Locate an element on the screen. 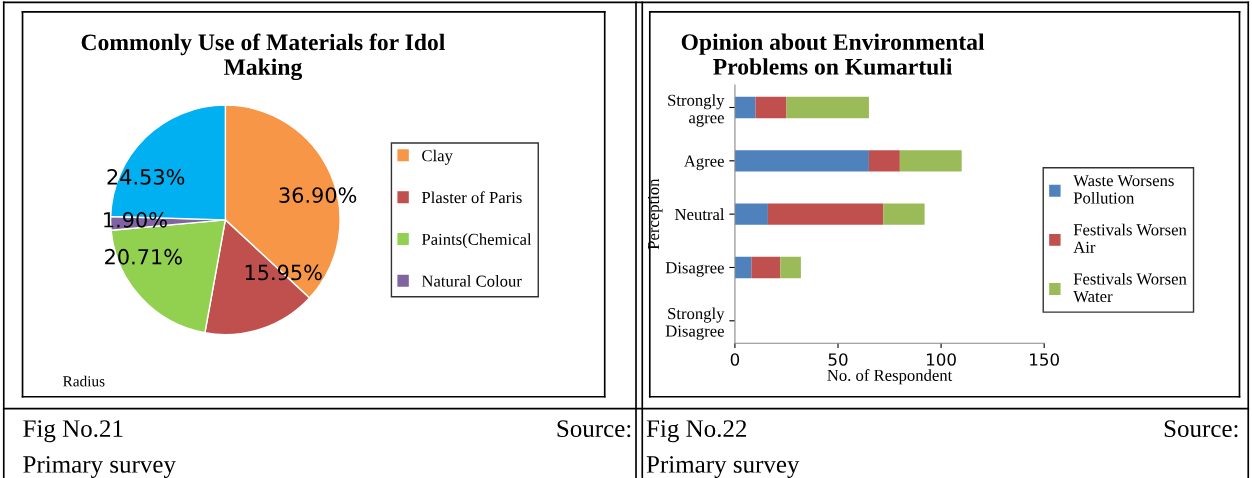 The image size is (1252, 478). y-tick-label: Disagree is located at coordinates (694, 269).